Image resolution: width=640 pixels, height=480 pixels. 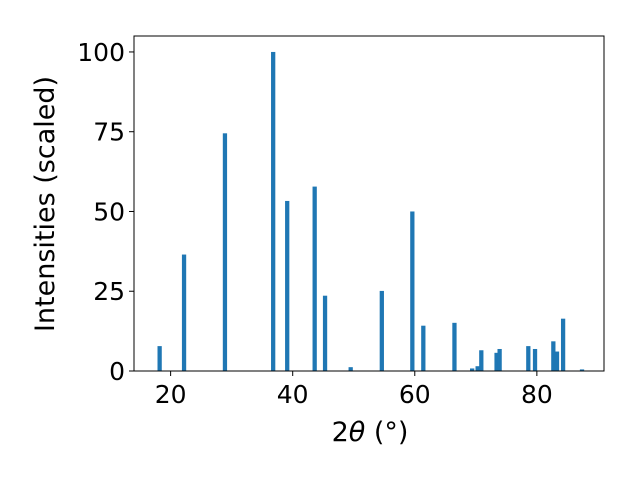 I want to click on x-tick-label-0: 20, so click(x=171, y=394).